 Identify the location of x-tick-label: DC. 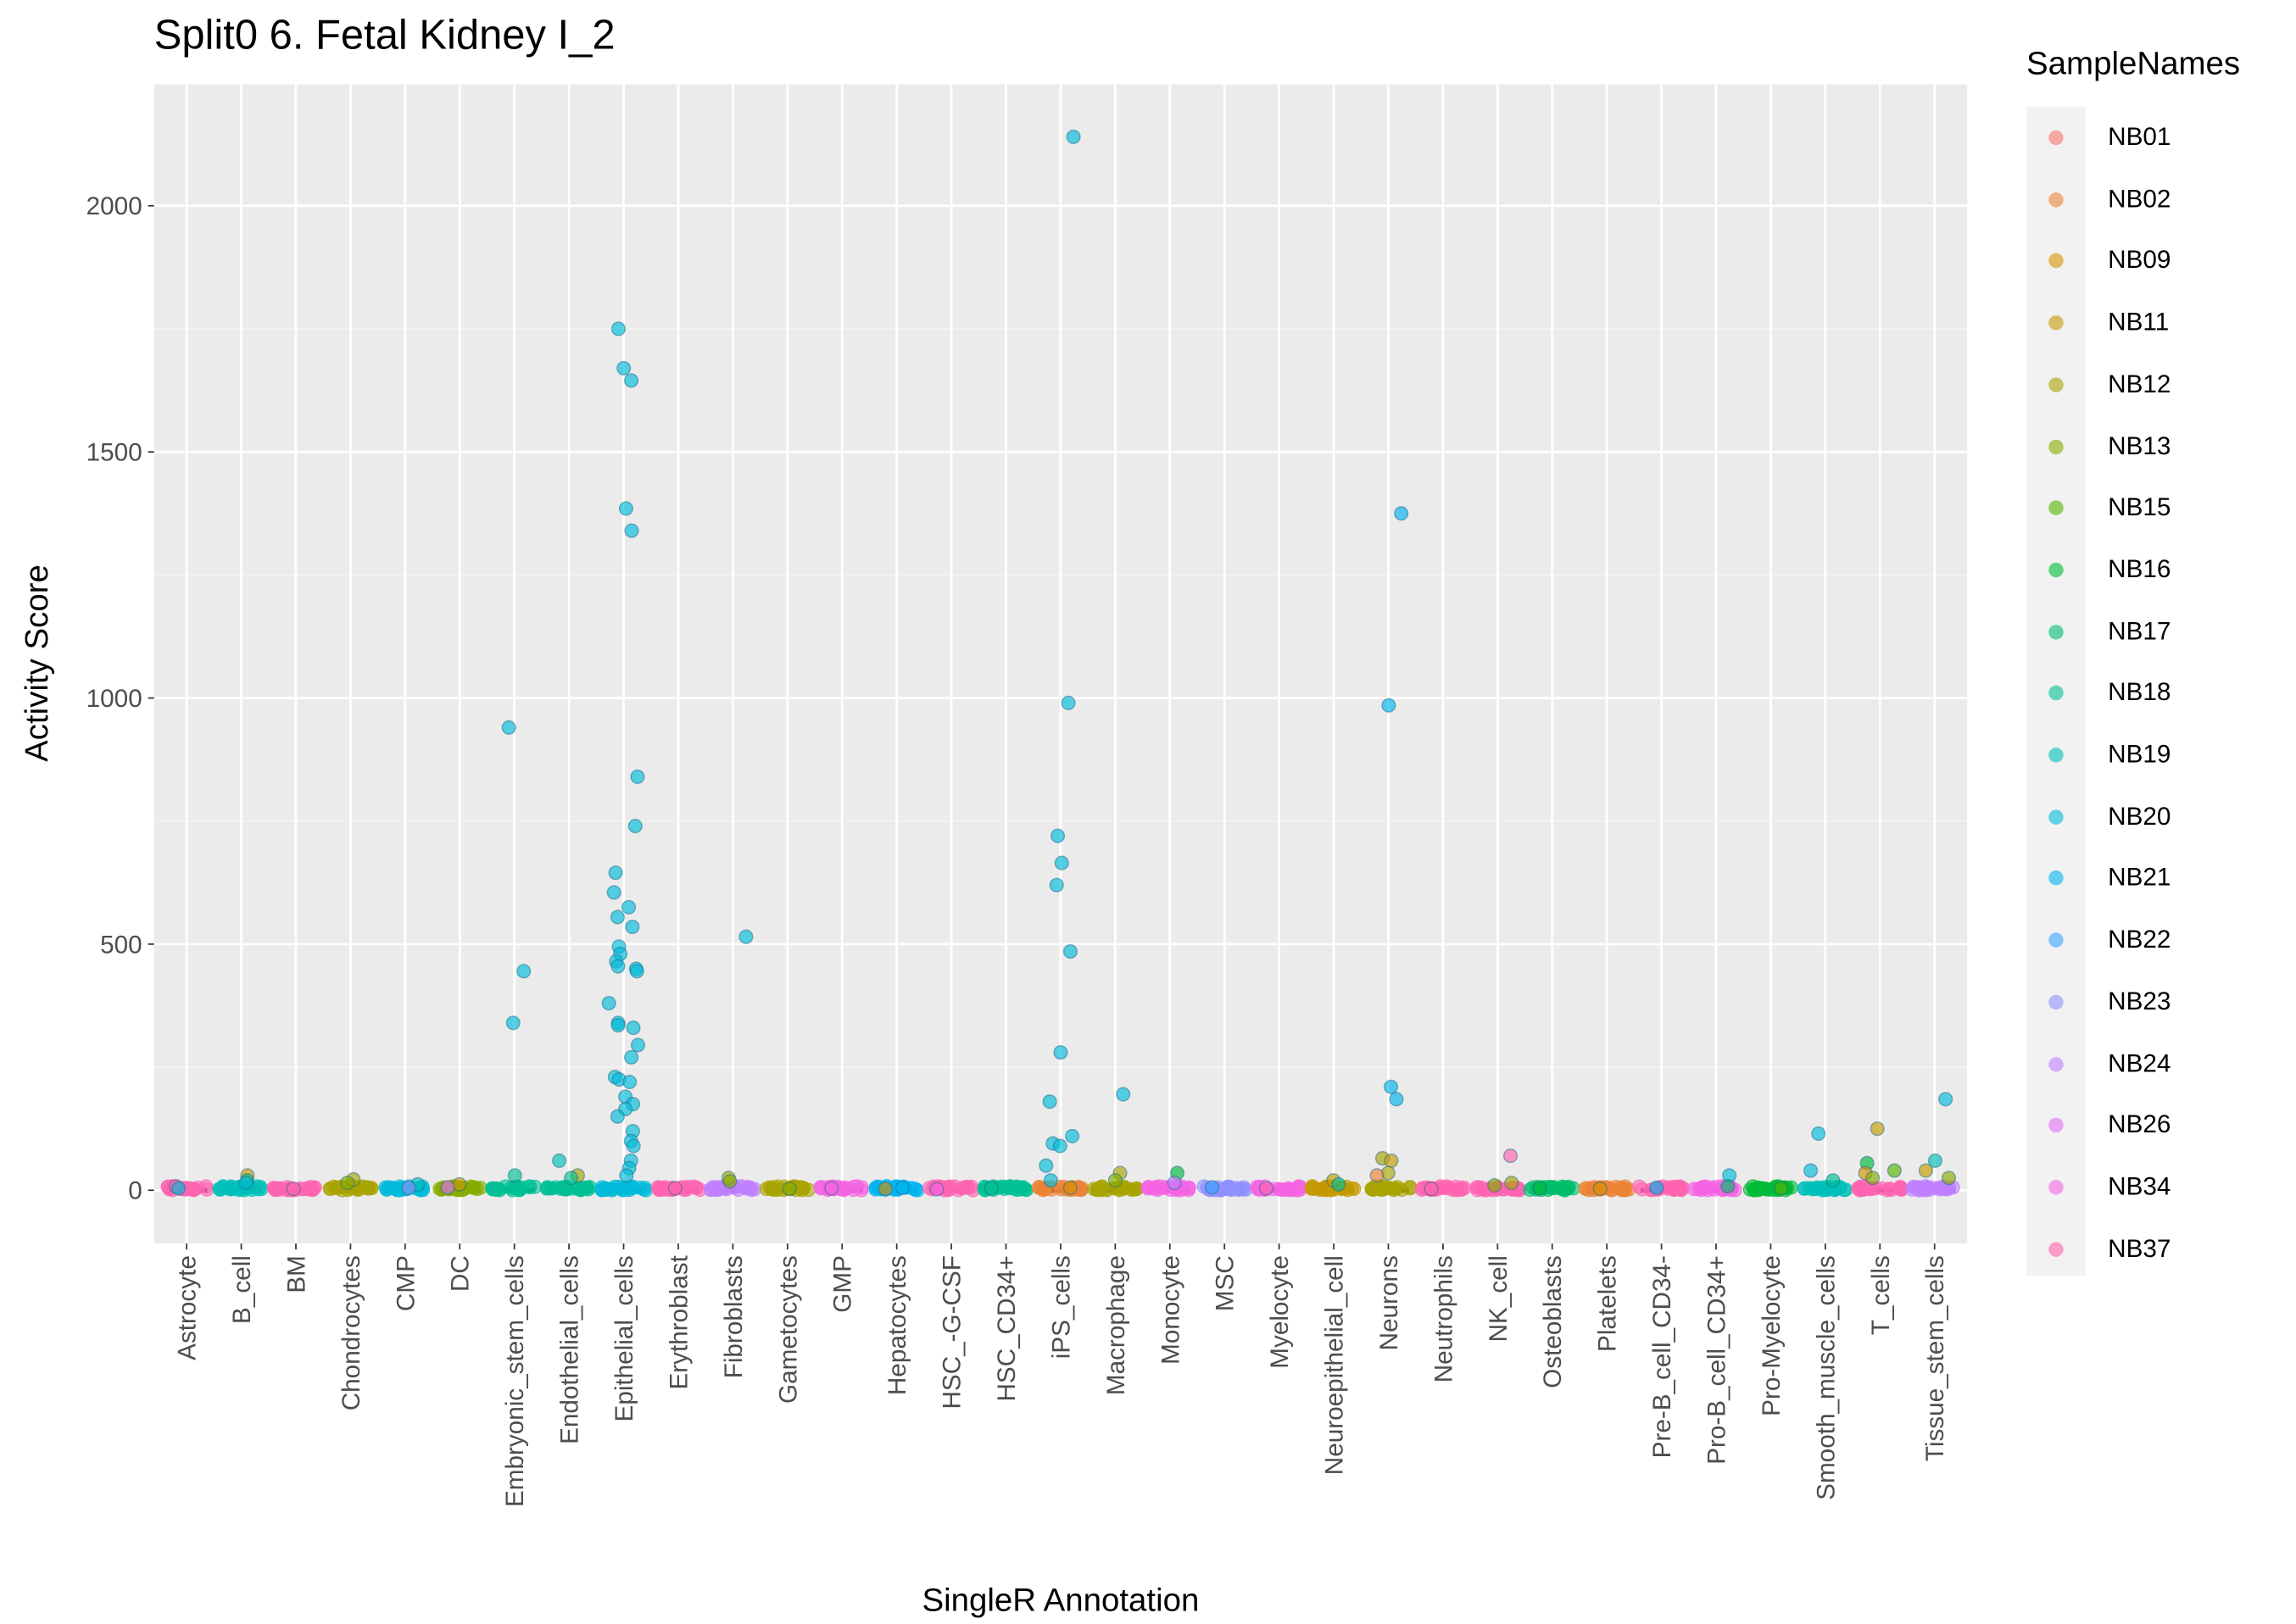
(461, 1273).